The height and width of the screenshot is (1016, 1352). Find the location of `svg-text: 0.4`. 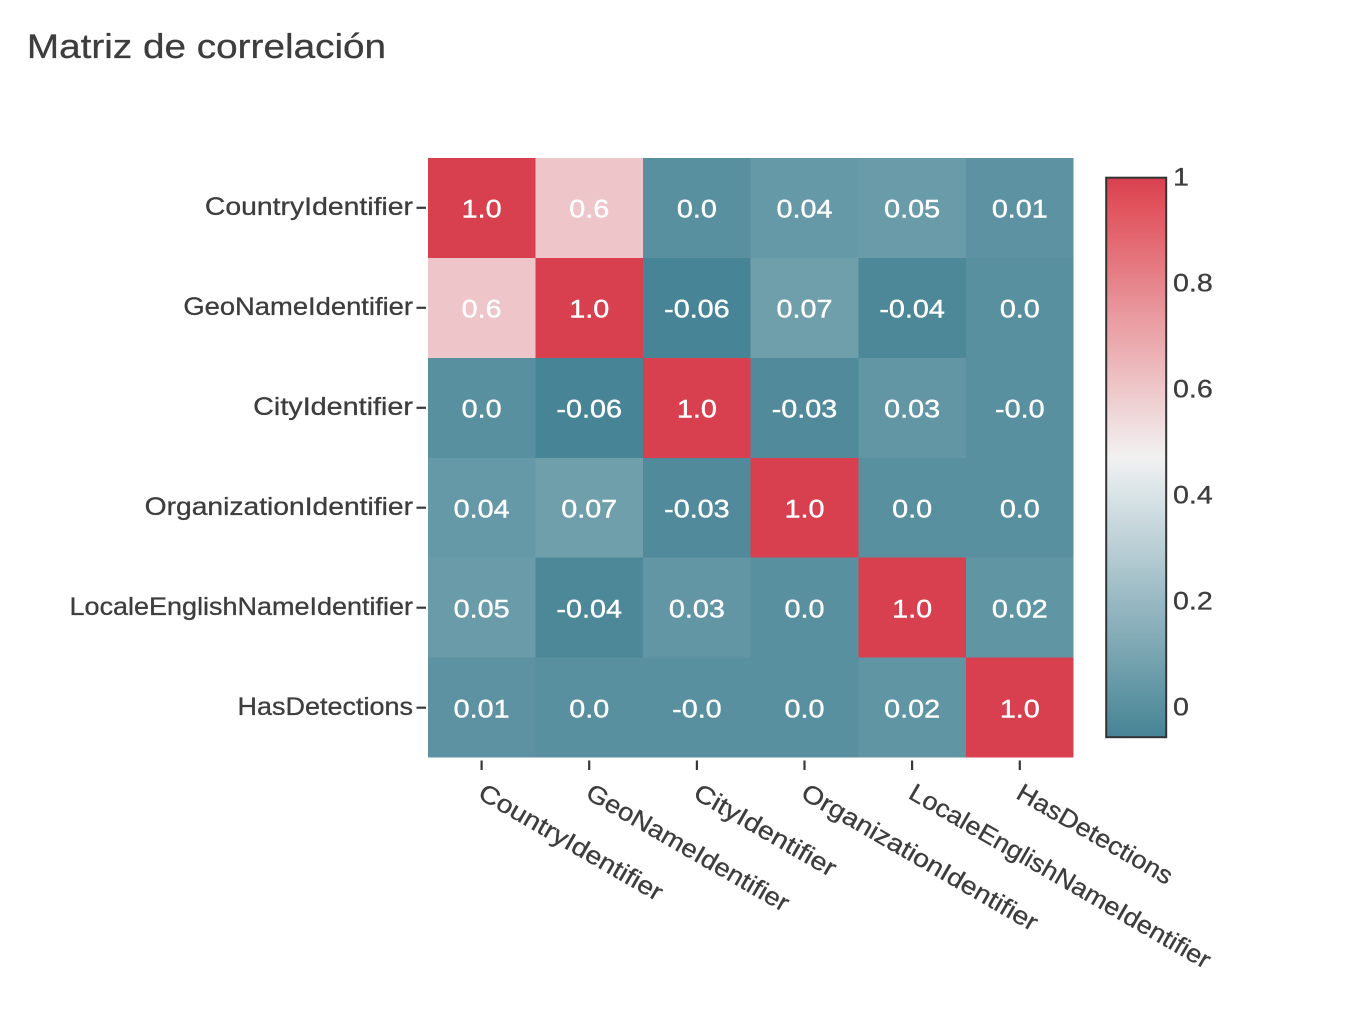

svg-text: 0.4 is located at coordinates (1193, 495).